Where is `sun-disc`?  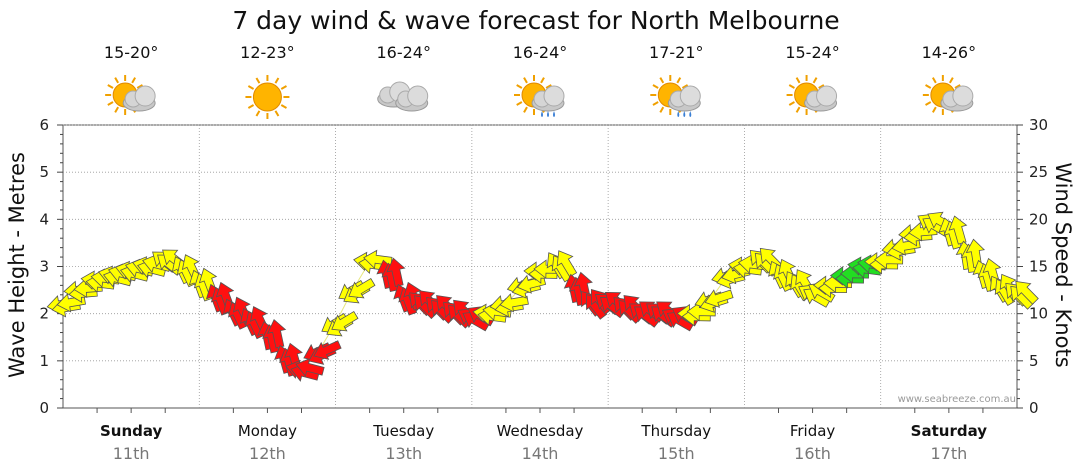 sun-disc is located at coordinates (267, 97).